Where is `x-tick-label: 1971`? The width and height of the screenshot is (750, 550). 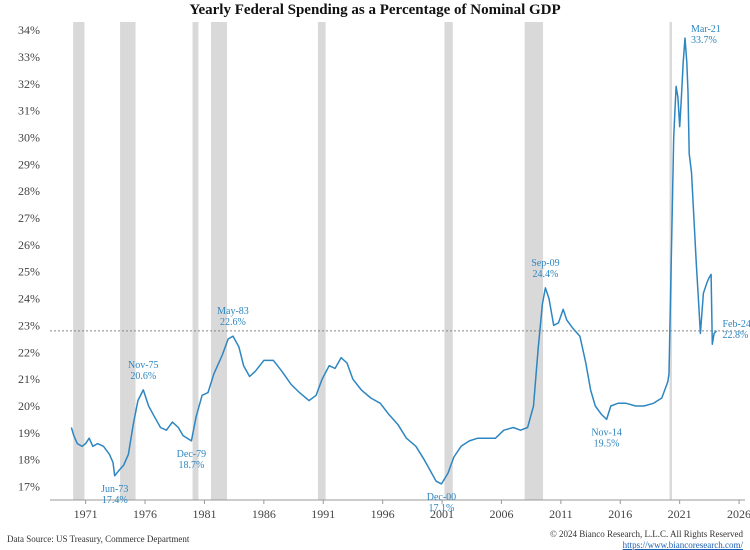 x-tick-label: 1971 is located at coordinates (86, 514).